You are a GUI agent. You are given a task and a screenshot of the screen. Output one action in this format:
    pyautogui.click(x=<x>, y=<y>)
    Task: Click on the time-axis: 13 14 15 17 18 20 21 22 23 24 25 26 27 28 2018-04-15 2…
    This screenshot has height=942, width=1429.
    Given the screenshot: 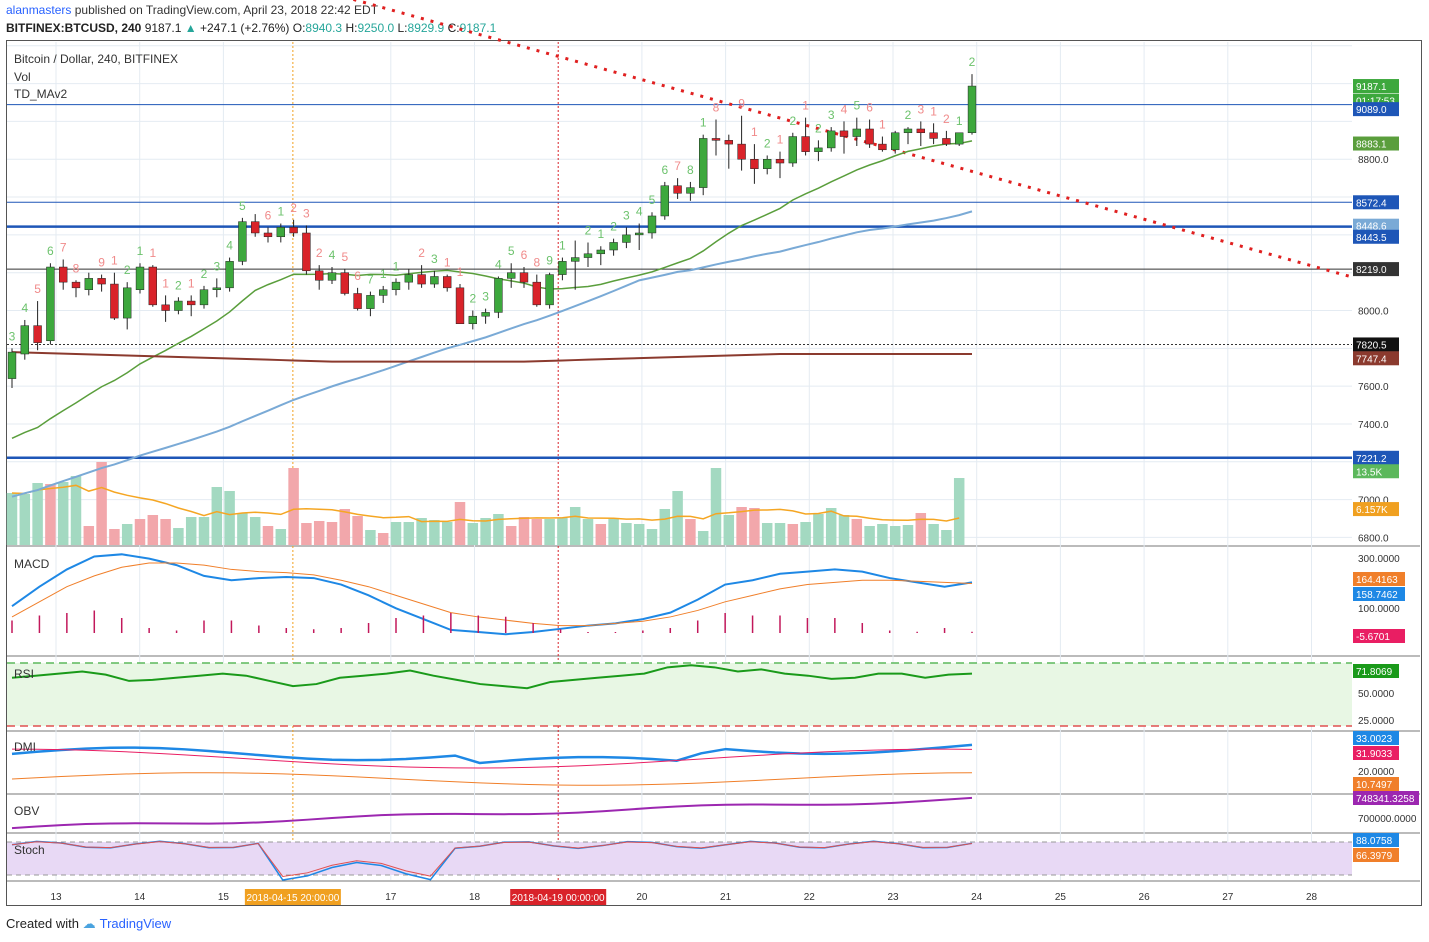 What is the action you would take?
    pyautogui.click(x=683, y=897)
    